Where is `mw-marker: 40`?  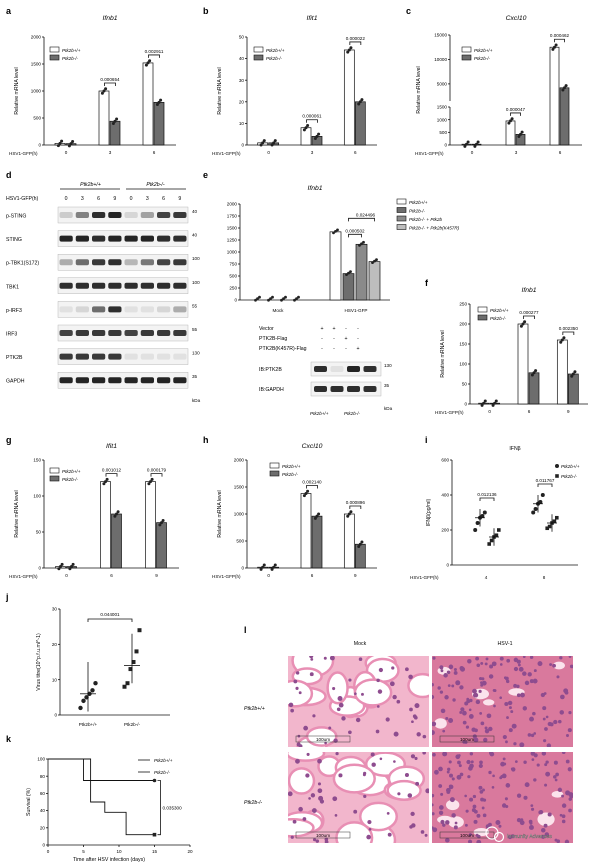
mw-marker: 40 is located at coordinates (195, 211).